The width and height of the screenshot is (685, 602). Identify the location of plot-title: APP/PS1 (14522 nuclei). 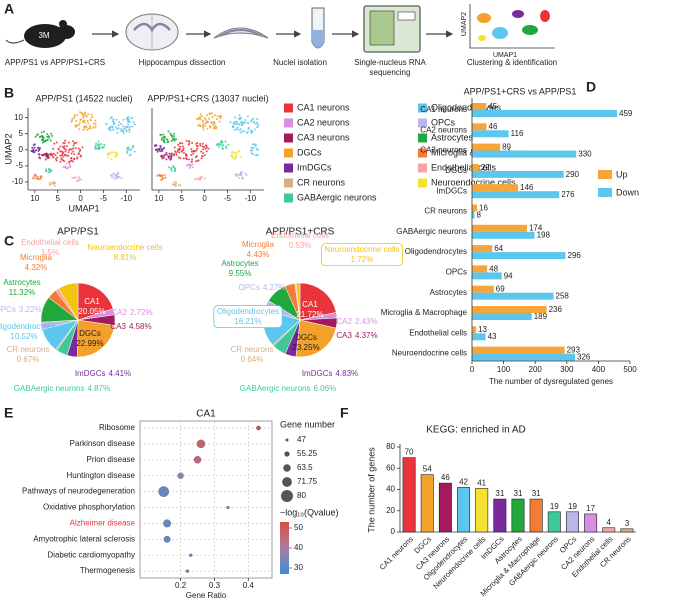
(83, 98).